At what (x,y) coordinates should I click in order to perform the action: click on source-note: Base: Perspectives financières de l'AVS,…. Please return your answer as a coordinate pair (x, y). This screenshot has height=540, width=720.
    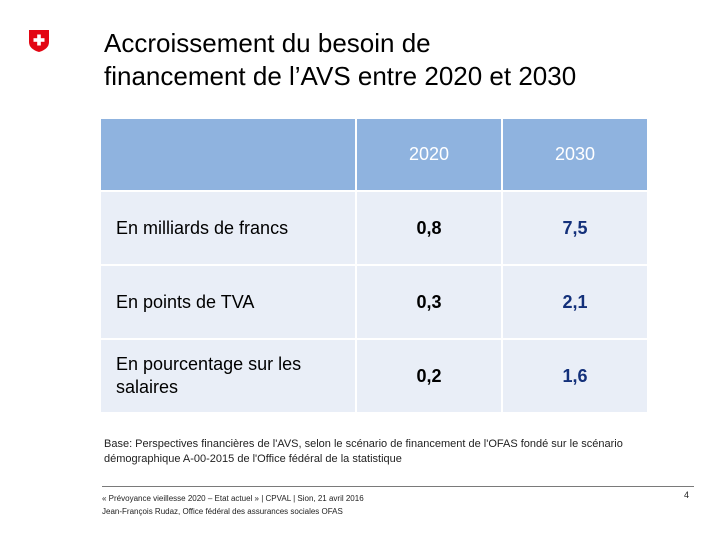
    Looking at the image, I should click on (363, 451).